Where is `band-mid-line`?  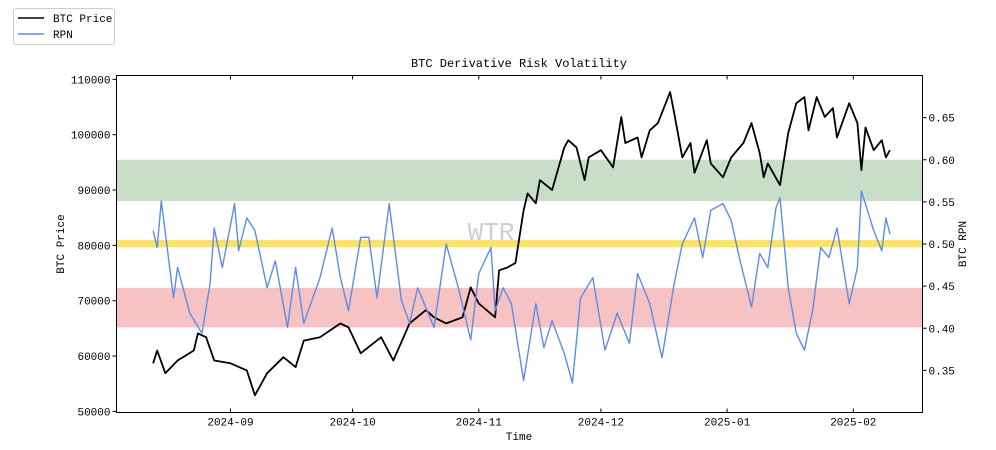 band-mid-line is located at coordinates (519, 243).